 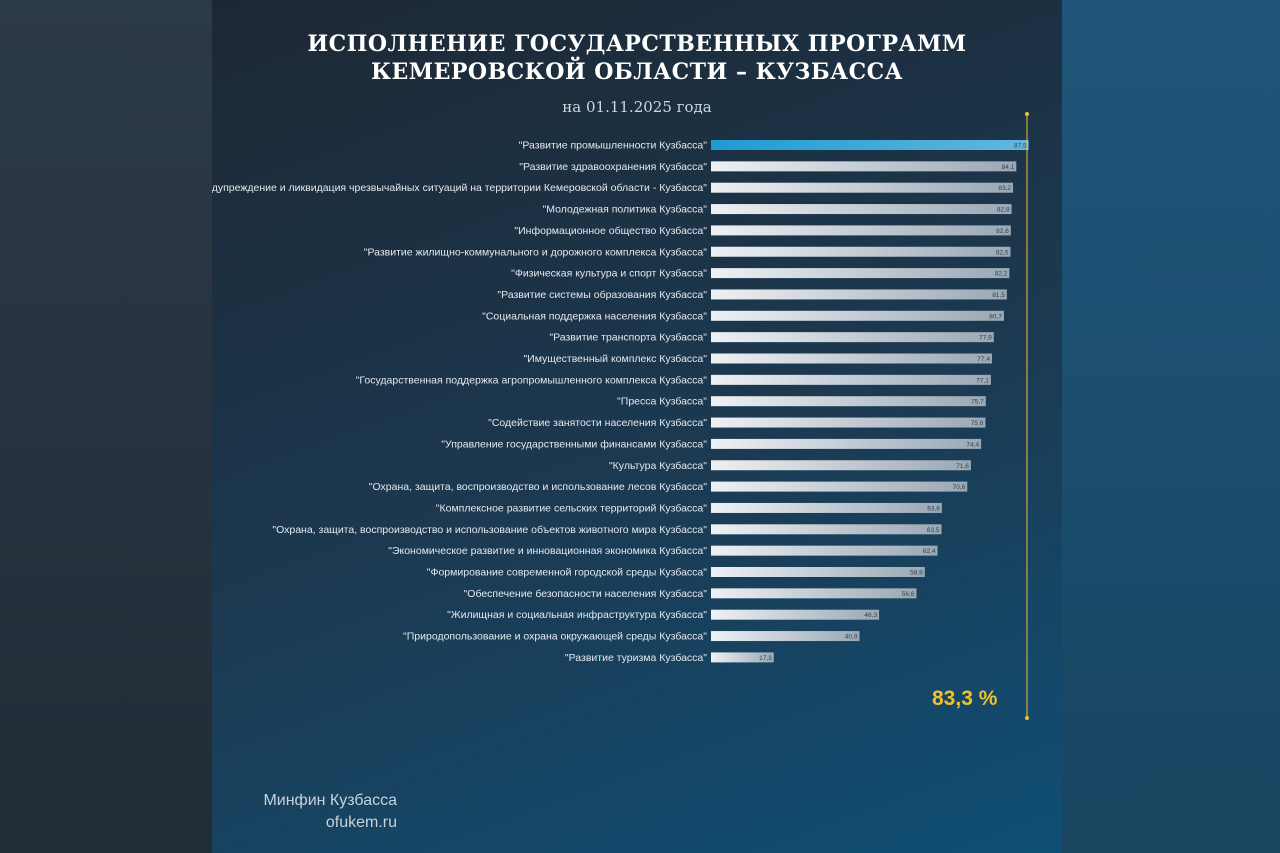 What do you see at coordinates (1004, 188) in the screenshot?
I see `value-label: 83,2` at bounding box center [1004, 188].